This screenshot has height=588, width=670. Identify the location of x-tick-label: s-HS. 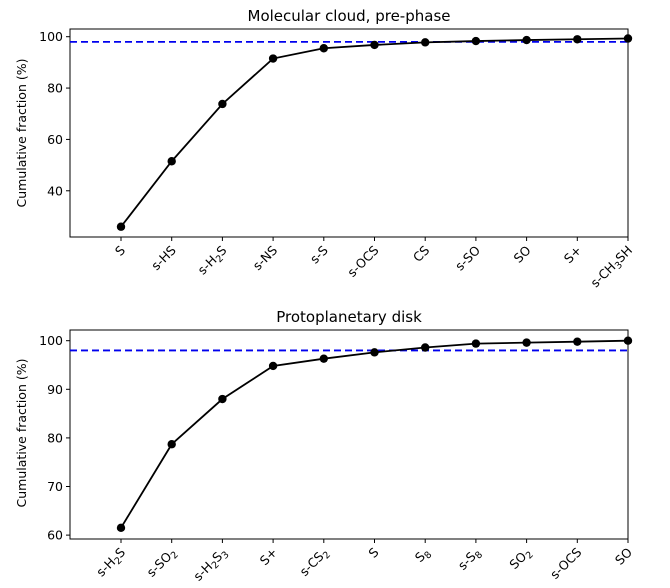
(163, 257).